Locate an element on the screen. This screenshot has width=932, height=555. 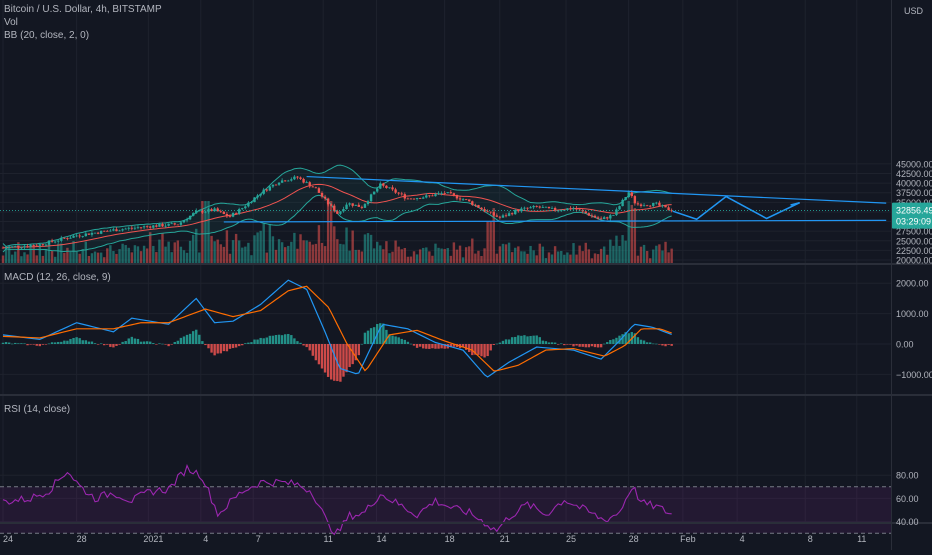
bollinger-upper is located at coordinates (337, 206).